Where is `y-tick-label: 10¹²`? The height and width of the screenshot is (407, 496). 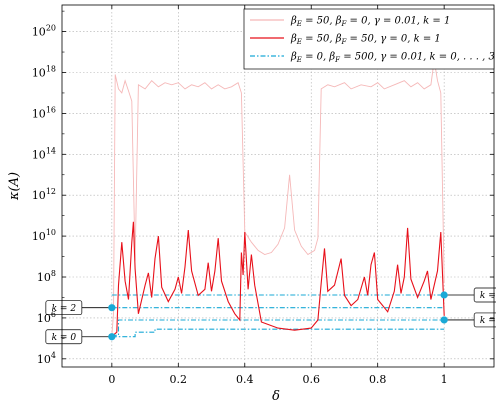 y-tick-label: 10¹² is located at coordinates (44, 194).